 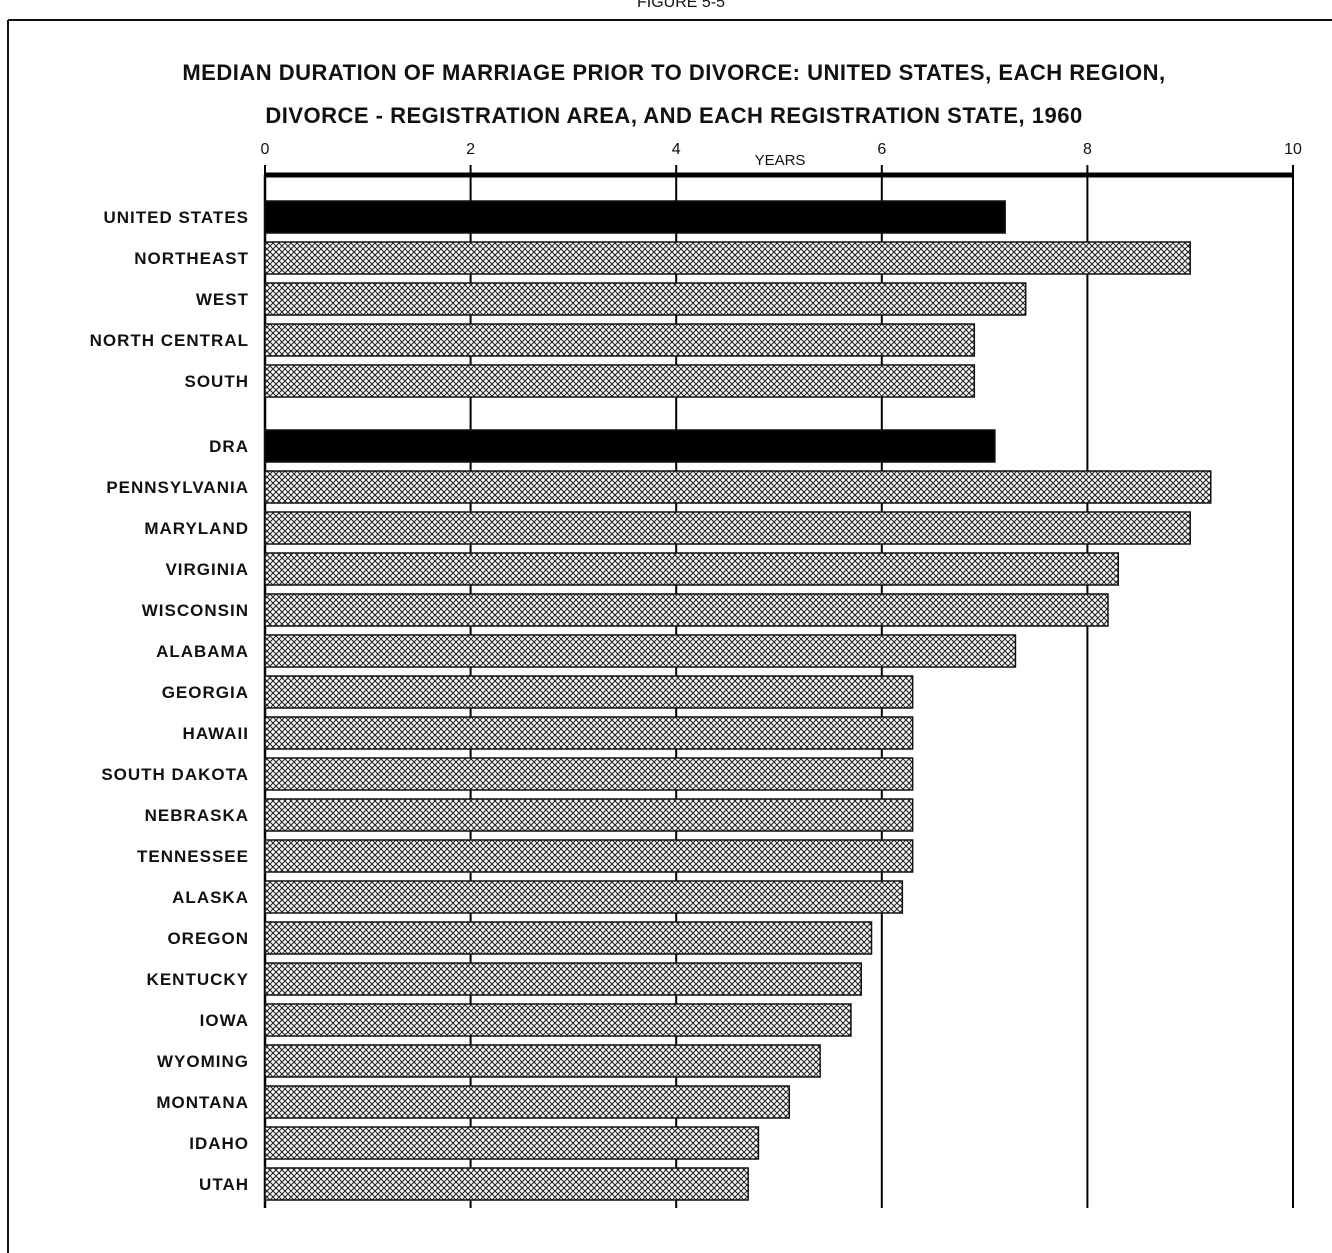 I want to click on category-label: MONTANA, so click(x=202, y=1102).